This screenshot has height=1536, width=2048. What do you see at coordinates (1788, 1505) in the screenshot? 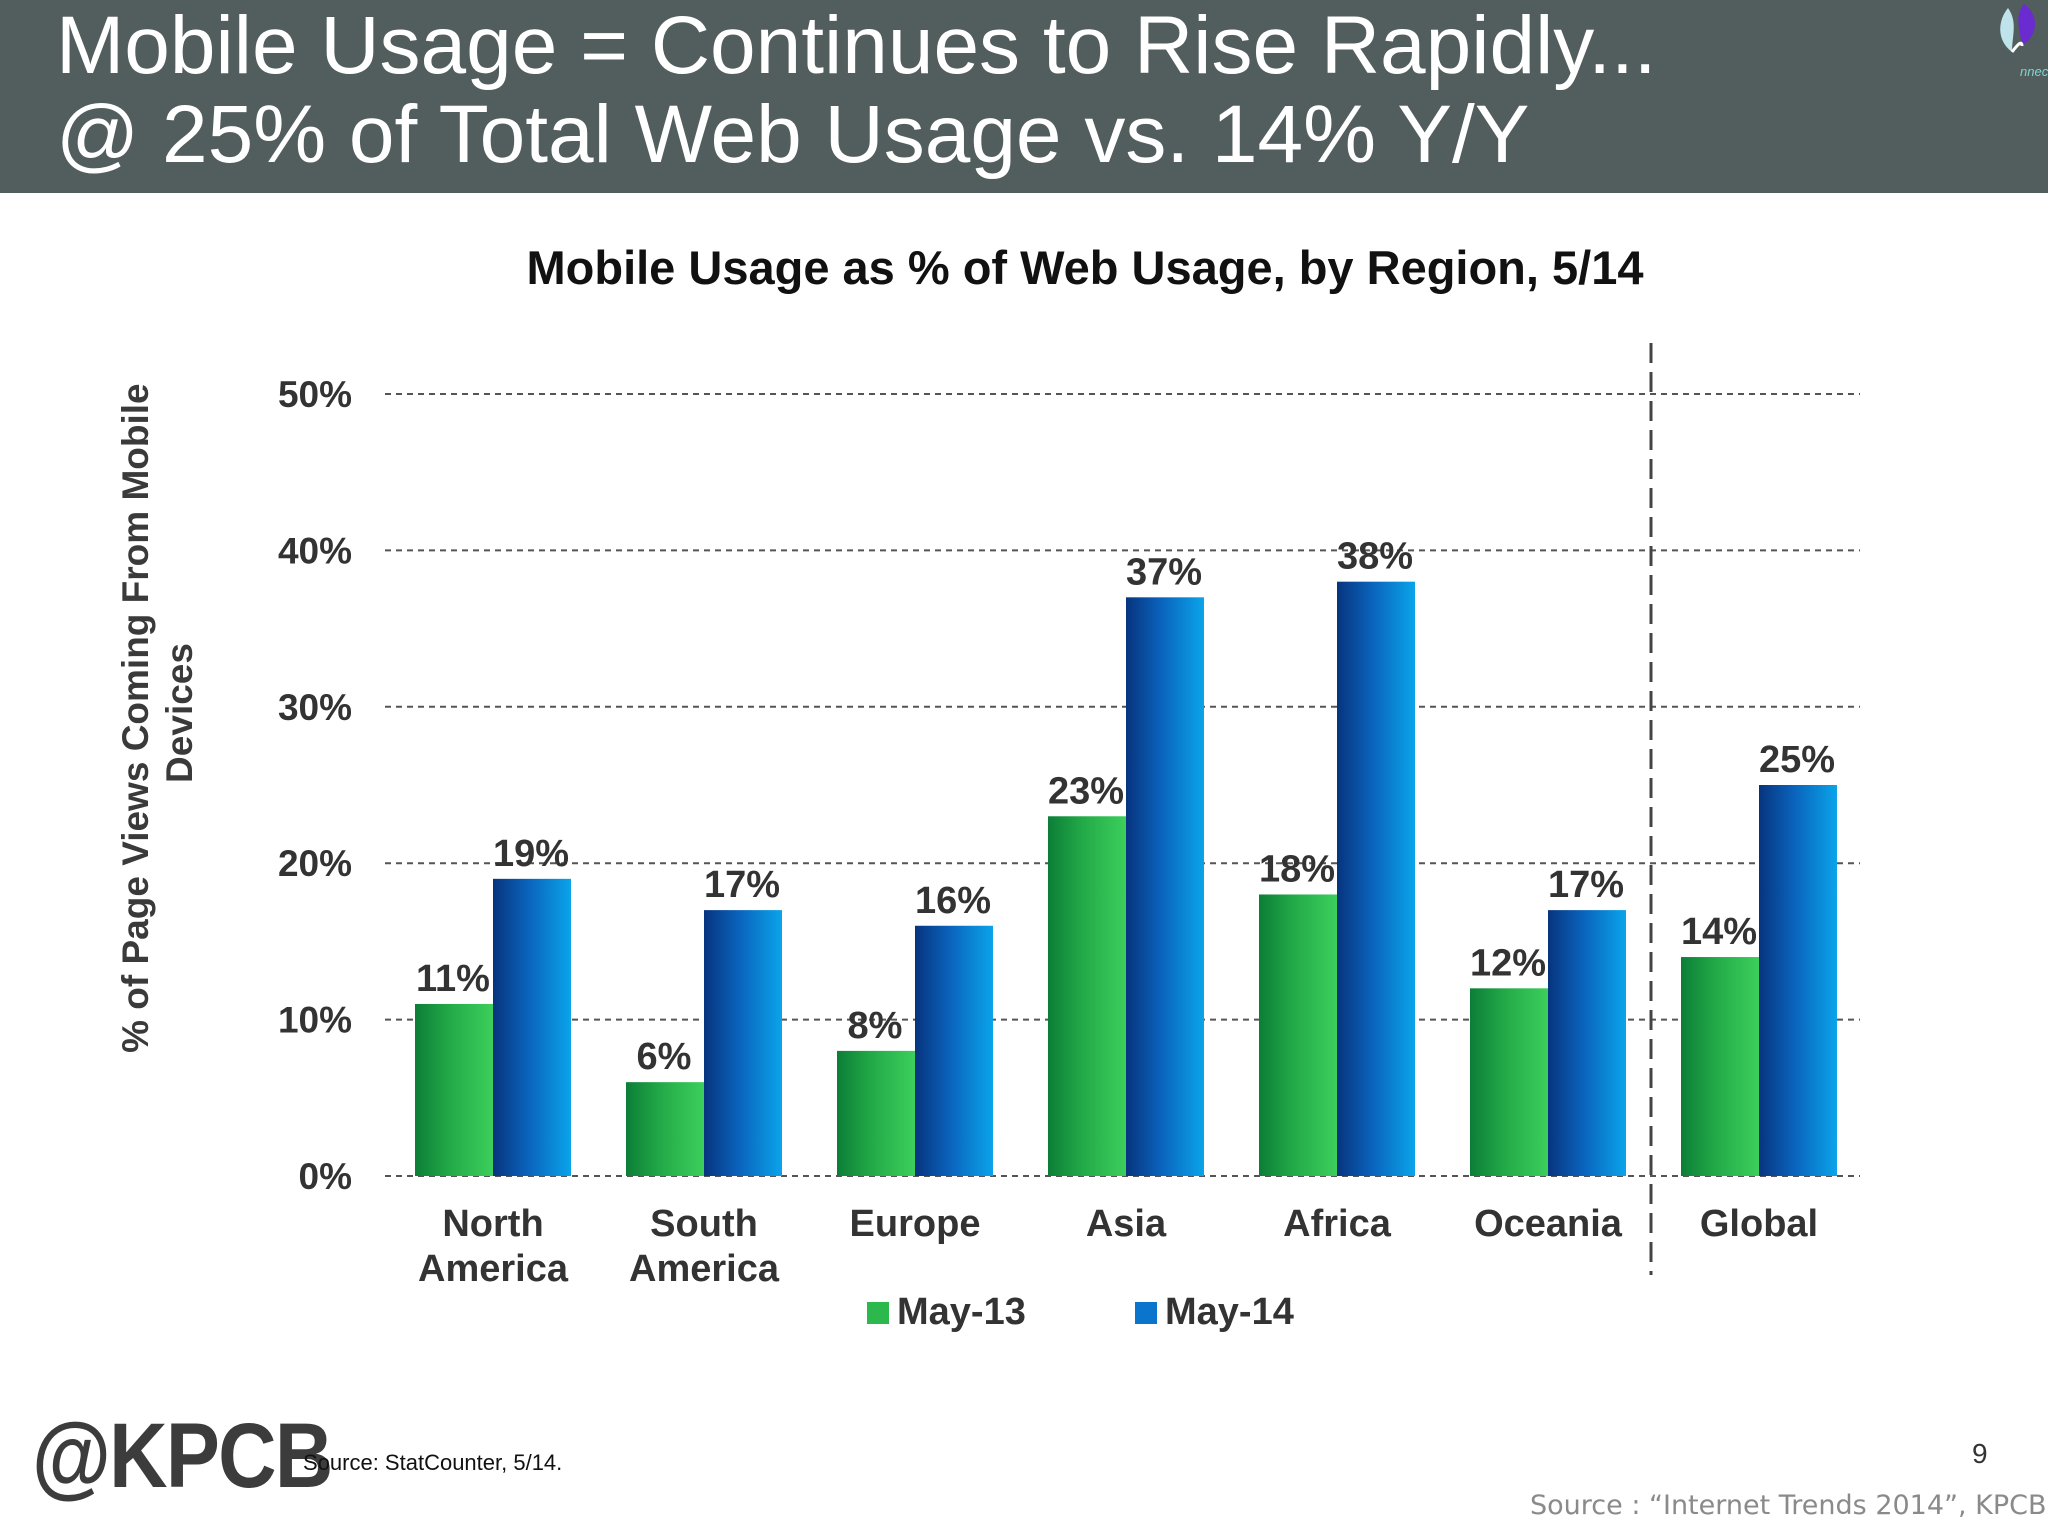
I see `credit-line: Source : “Internet Trends 2014”, KPCB` at bounding box center [1788, 1505].